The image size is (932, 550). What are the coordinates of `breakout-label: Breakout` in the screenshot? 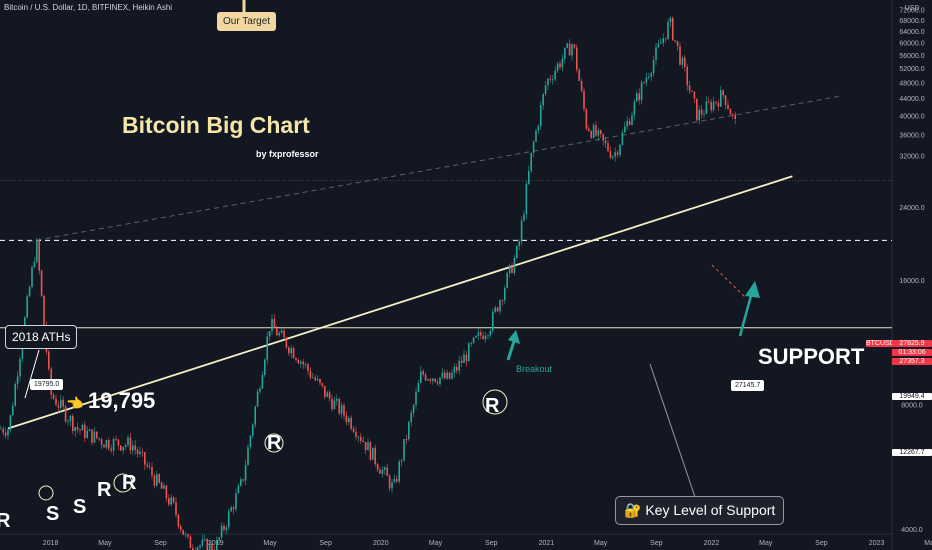 It's located at (534, 369).